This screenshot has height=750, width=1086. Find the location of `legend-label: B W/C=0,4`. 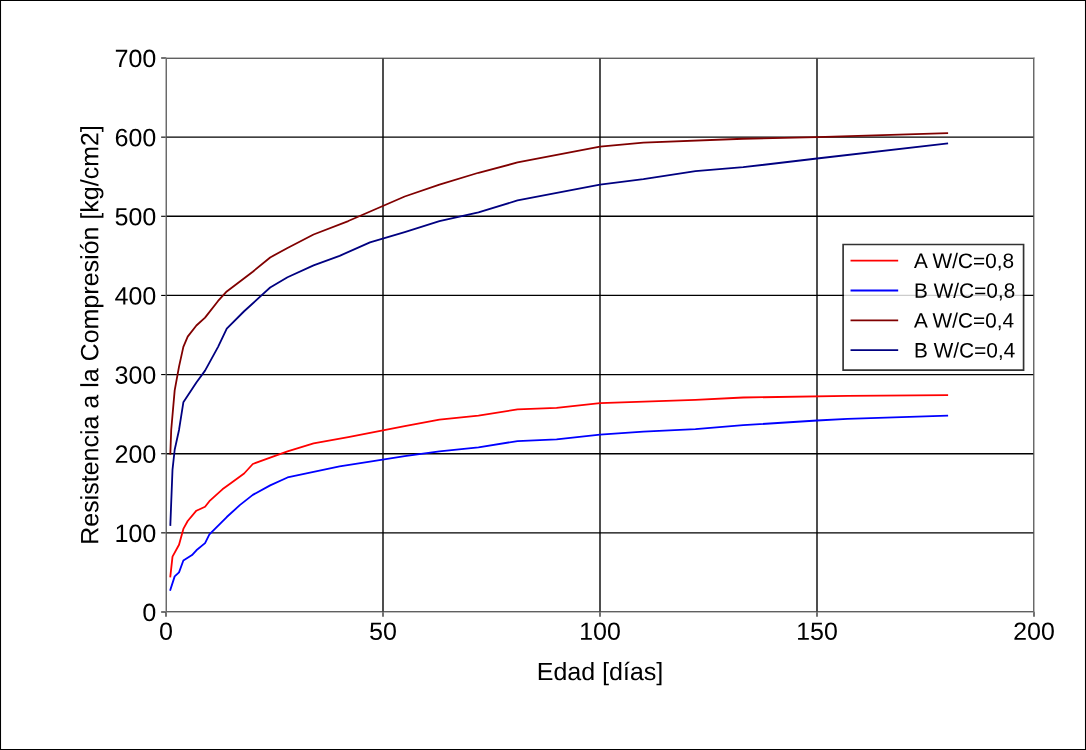

legend-label: B W/C=0,4 is located at coordinates (965, 351).